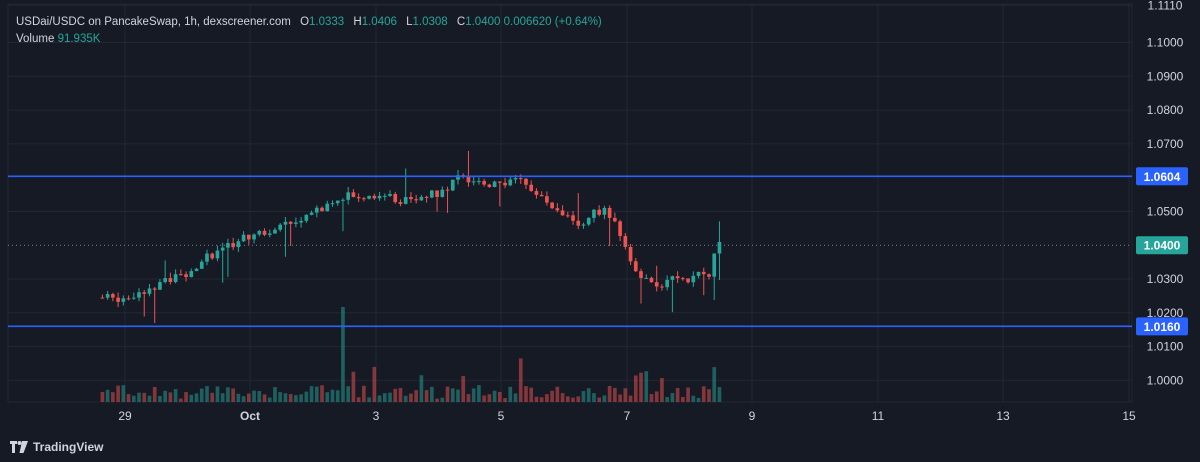  Describe the element at coordinates (379, 22) in the screenshot. I see `legend-high-value: 1.0406` at that location.